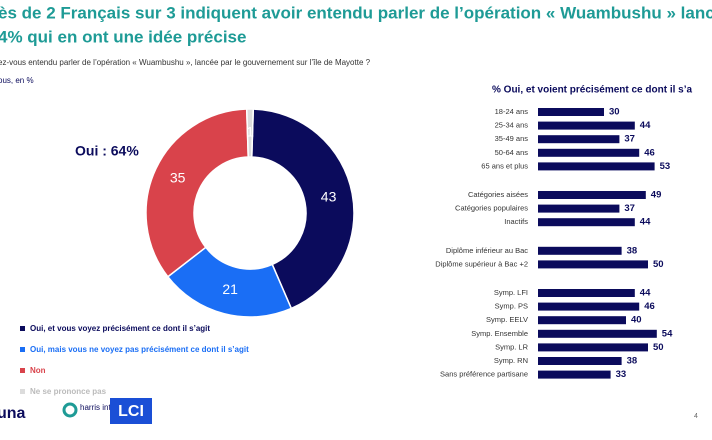 The height and width of the screenshot is (440, 712). Describe the element at coordinates (512, 138) in the screenshot. I see `bar-category: 35-49 ans` at that location.